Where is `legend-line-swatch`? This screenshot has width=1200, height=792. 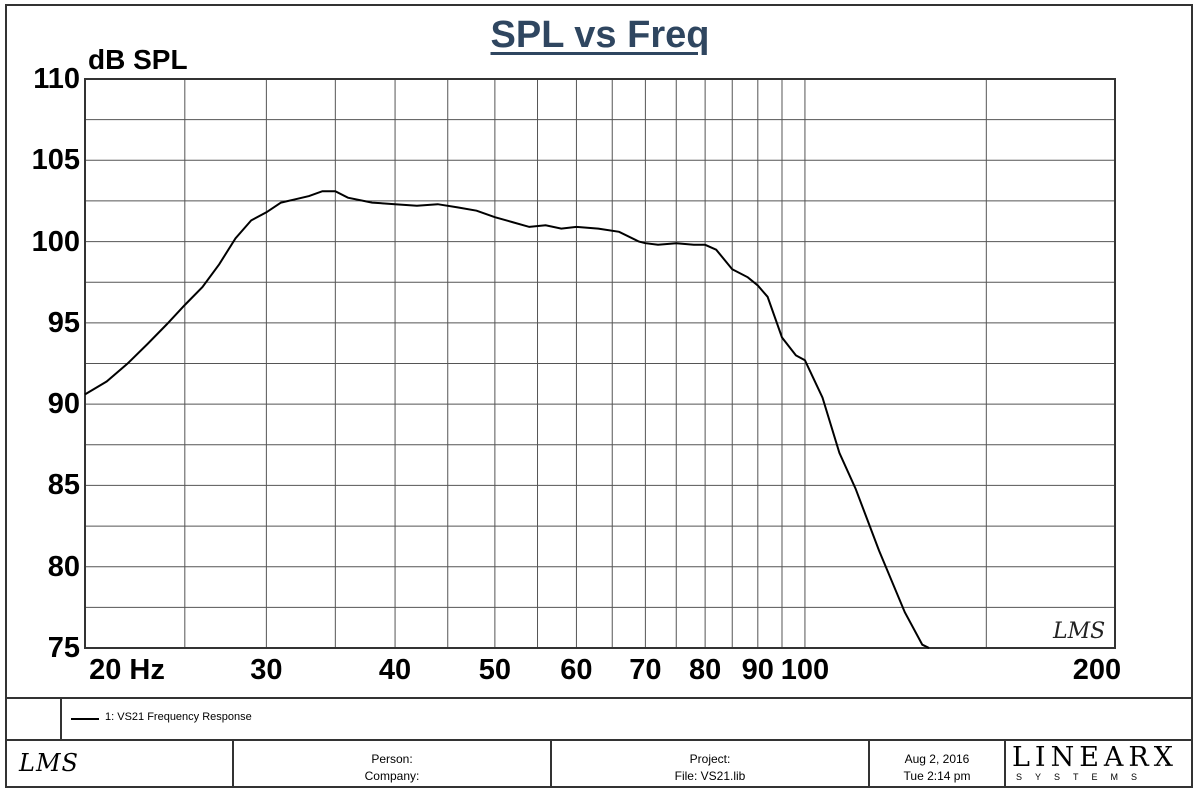 legend-line-swatch is located at coordinates (85, 719).